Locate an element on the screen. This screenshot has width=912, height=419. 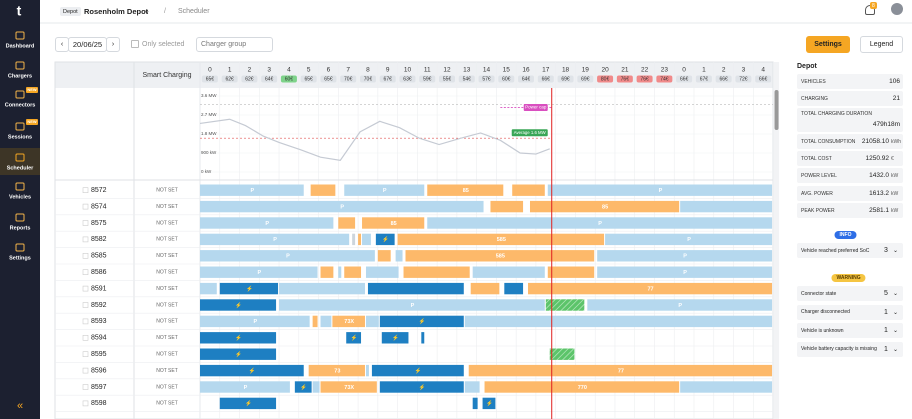
charger-id: 8593 is located at coordinates (99, 321).